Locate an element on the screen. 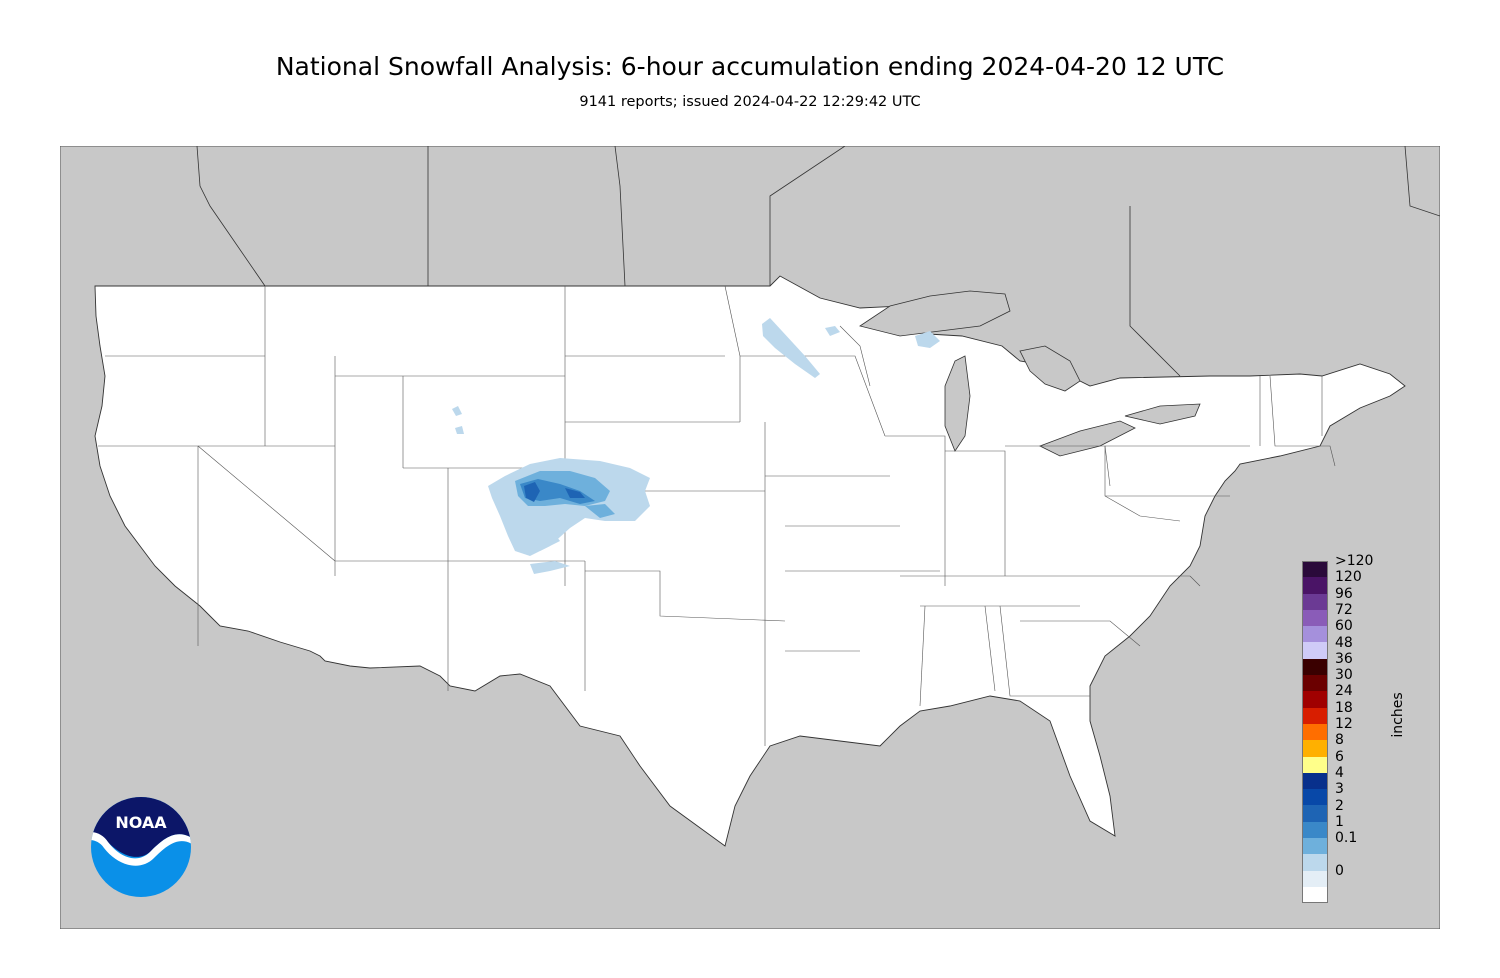 The height and width of the screenshot is (978, 1500). noaa-logo-svg: NOAA is located at coordinates (141, 847).